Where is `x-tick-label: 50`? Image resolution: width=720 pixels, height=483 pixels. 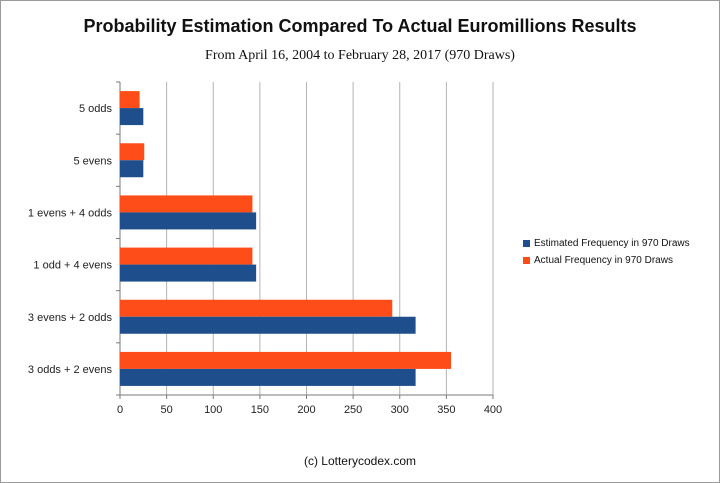
x-tick-label: 50 is located at coordinates (167, 410).